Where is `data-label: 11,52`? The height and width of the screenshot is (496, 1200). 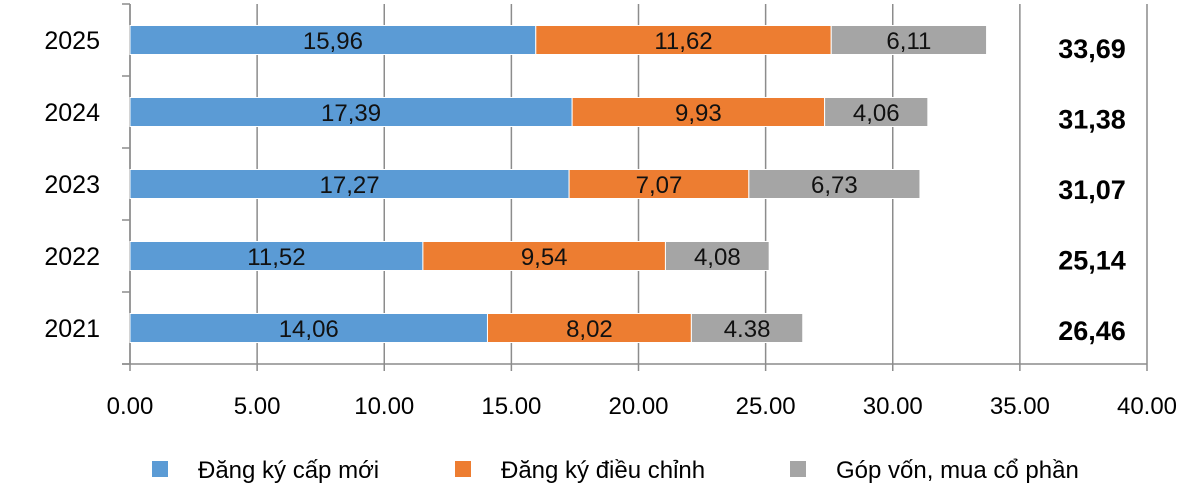 data-label: 11,52 is located at coordinates (276, 257).